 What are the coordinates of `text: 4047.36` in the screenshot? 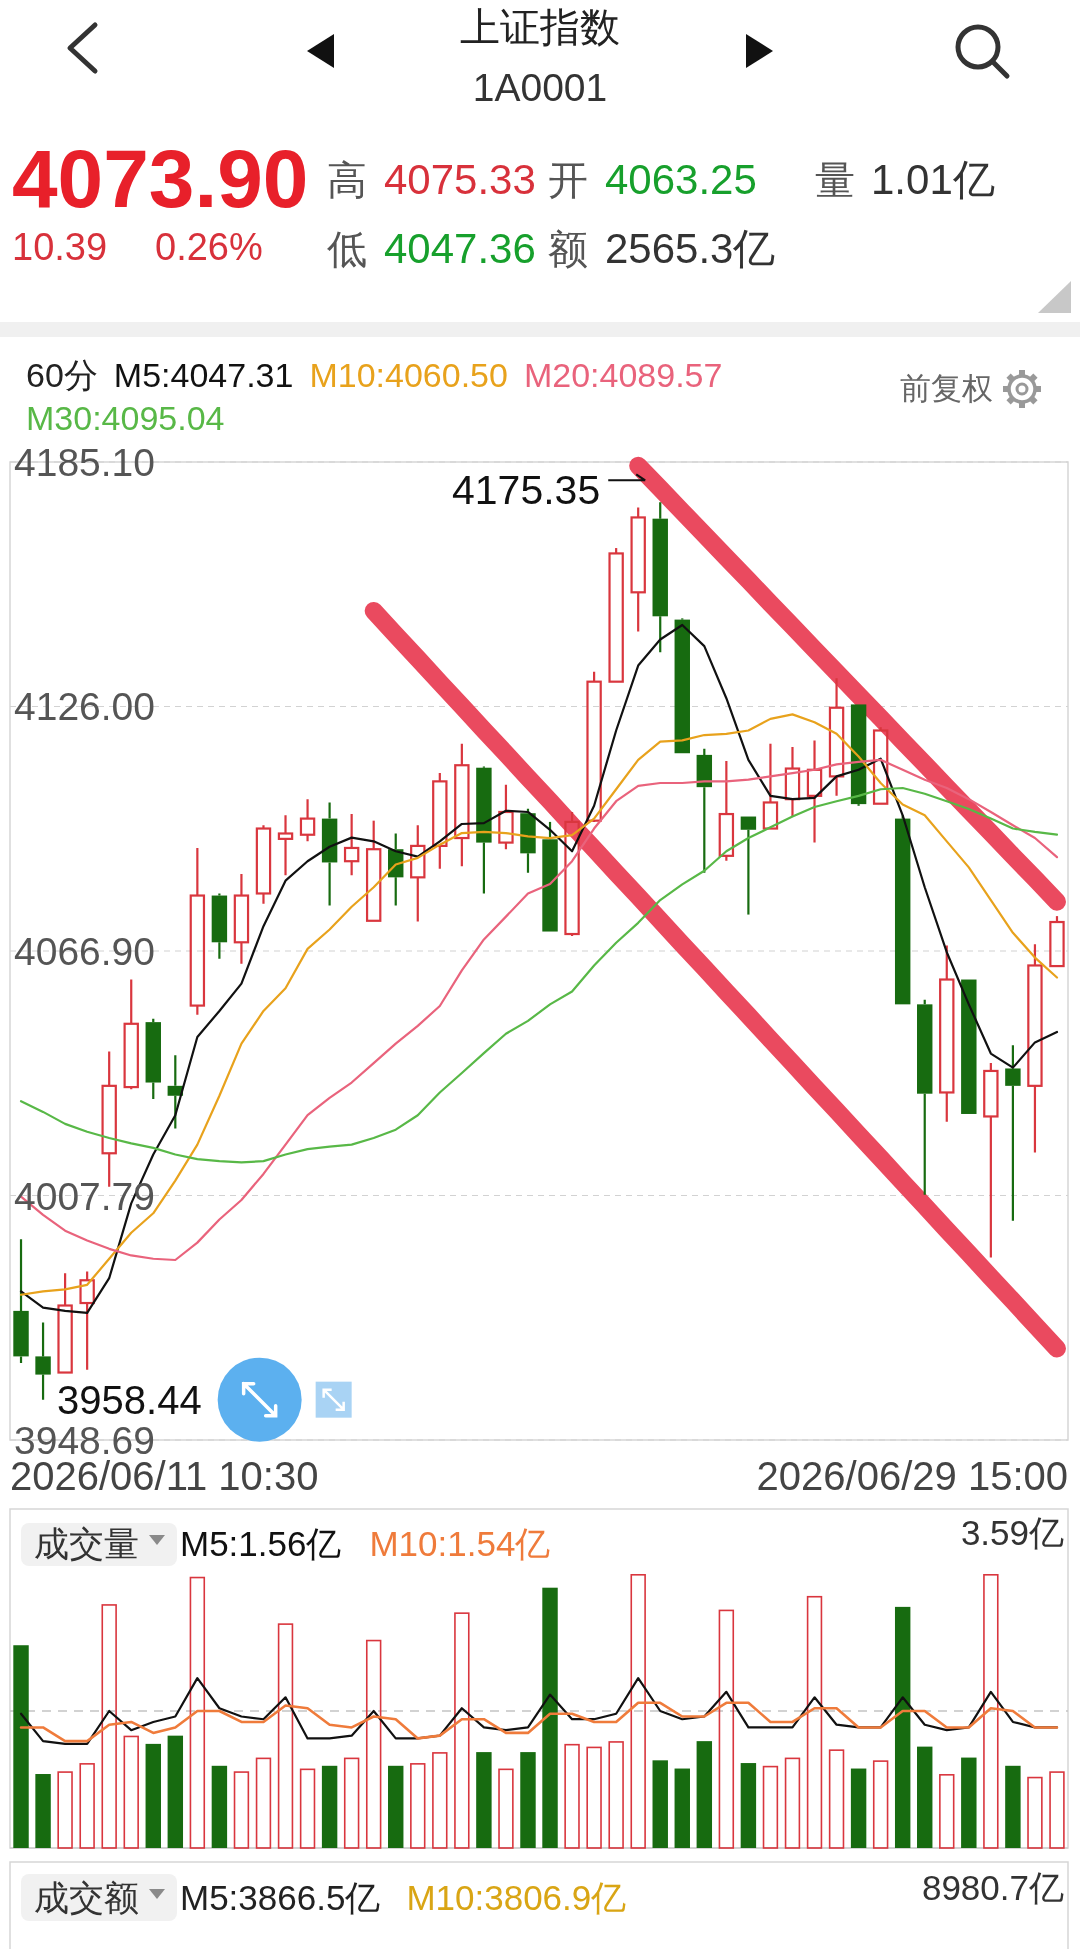 It's located at (460, 248).